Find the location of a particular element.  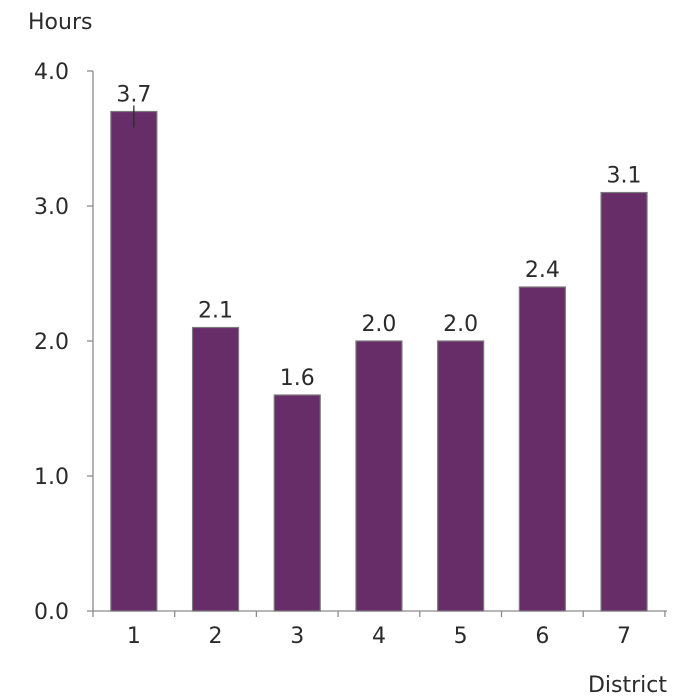

x-tick-label: 6 is located at coordinates (542, 636).